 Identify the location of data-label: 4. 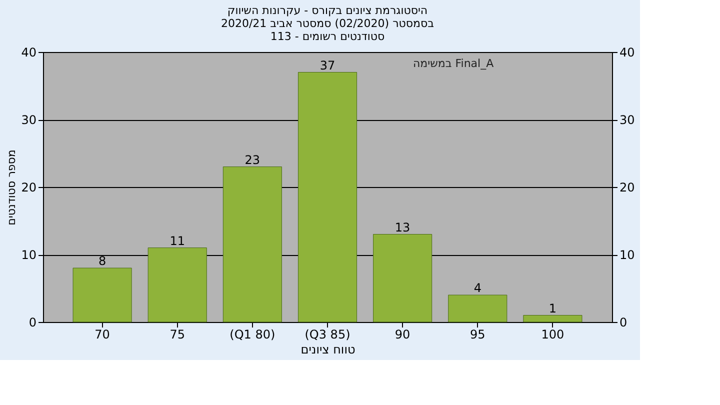
(478, 288).